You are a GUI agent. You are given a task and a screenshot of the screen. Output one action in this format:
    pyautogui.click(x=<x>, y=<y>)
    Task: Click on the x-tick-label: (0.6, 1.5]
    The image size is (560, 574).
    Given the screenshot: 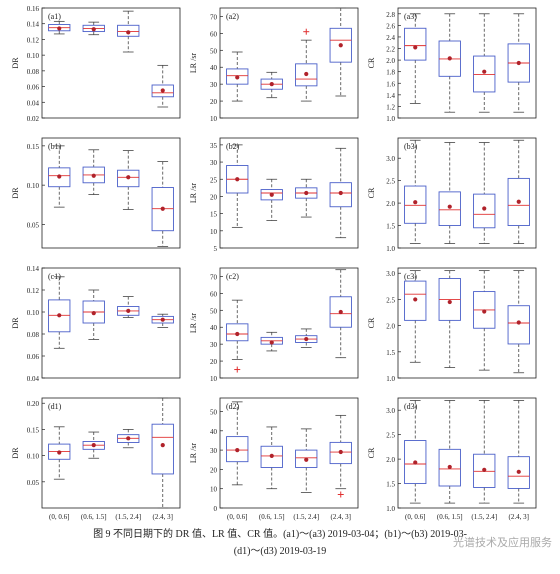 What is the action you would take?
    pyautogui.click(x=94, y=517)
    